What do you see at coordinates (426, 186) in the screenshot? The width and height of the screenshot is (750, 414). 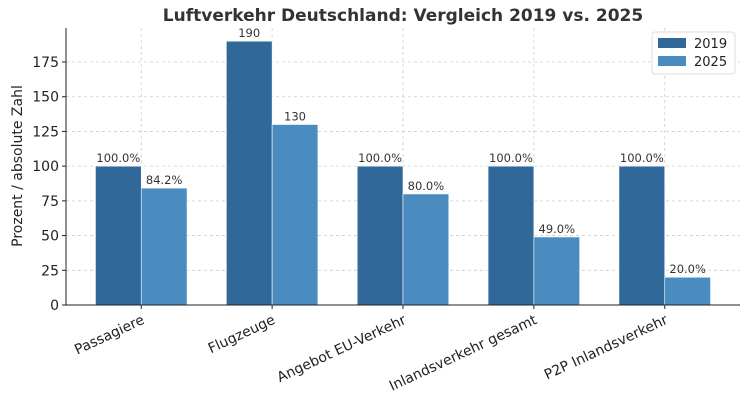 I see `data-label: 80.0%` at bounding box center [426, 186].